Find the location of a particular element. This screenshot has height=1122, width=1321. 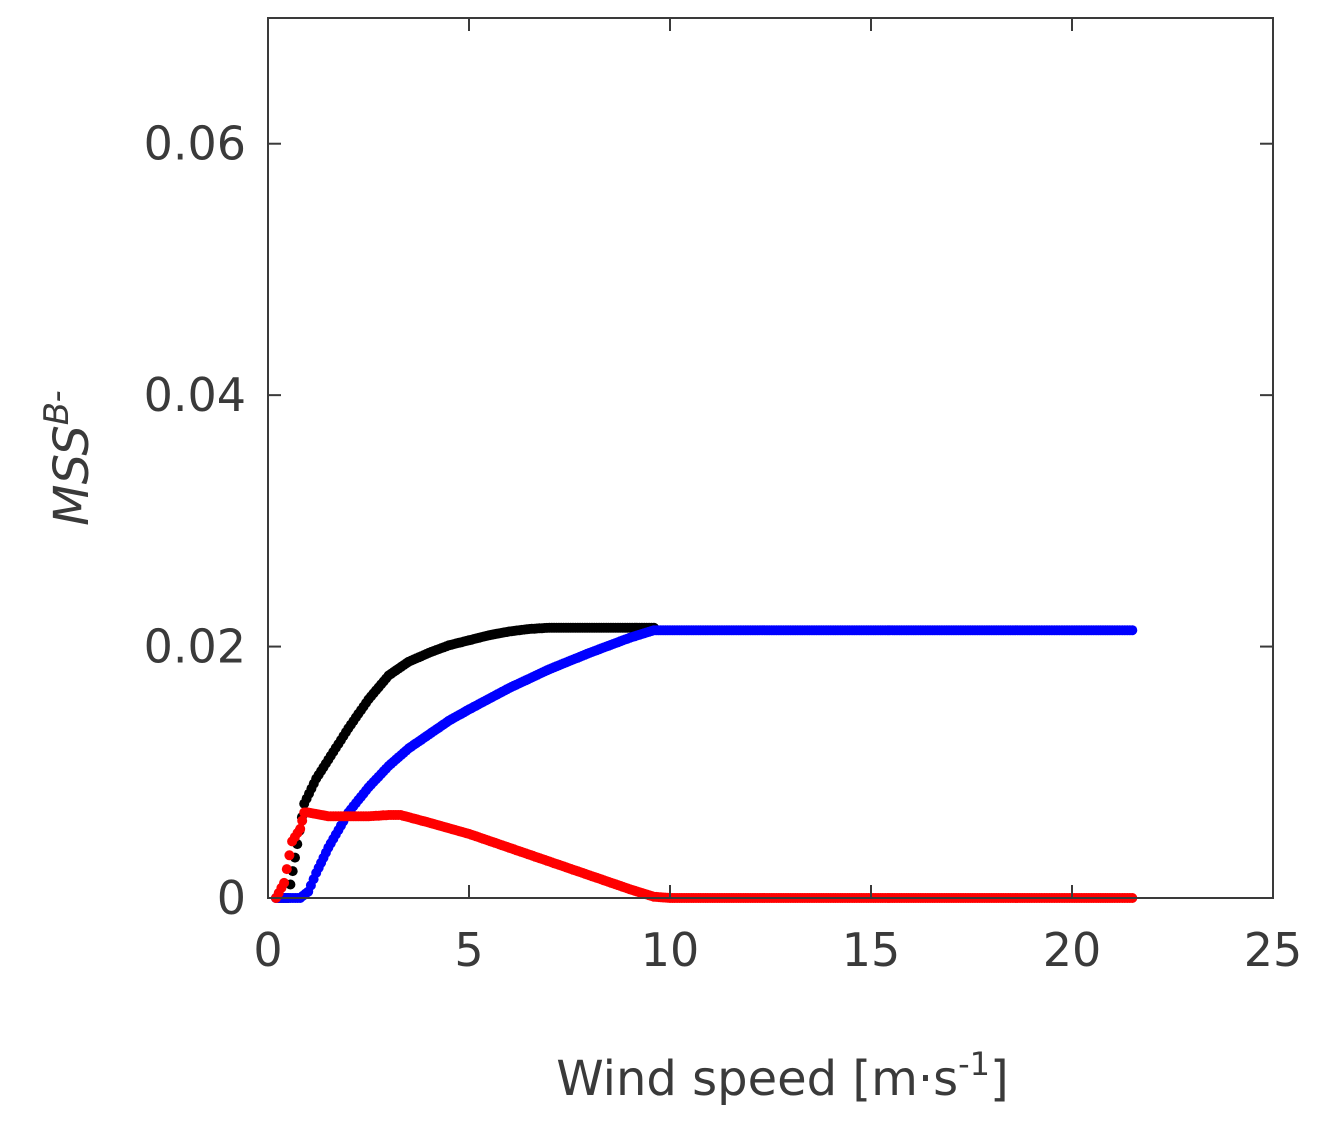

x-tick-label: 5 is located at coordinates (468, 950).